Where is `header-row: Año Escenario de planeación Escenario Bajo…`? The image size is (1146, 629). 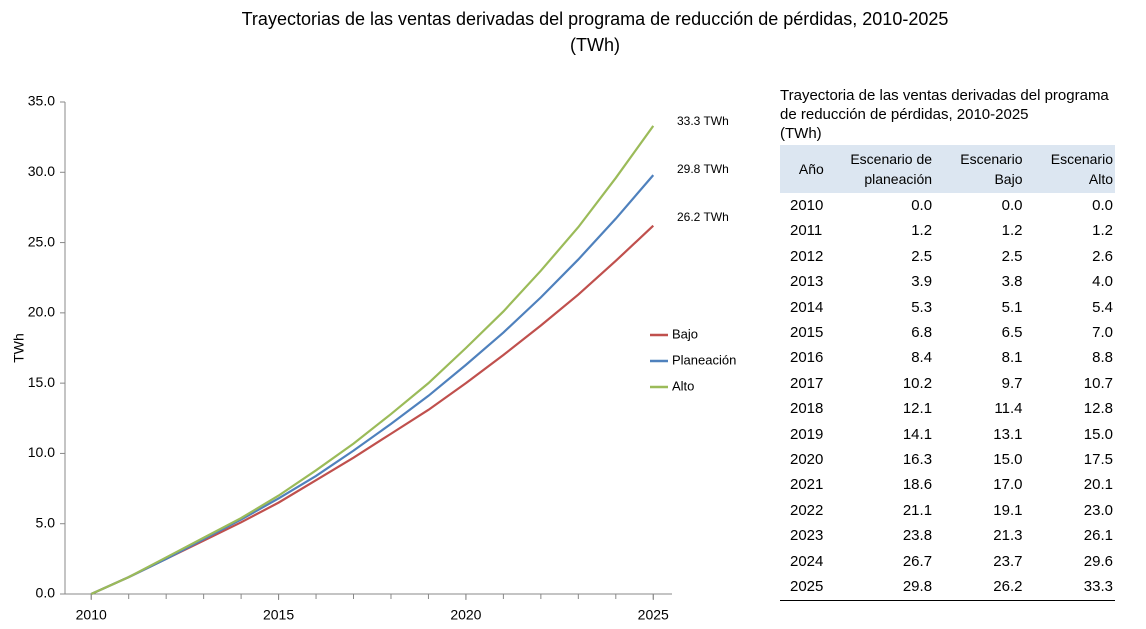
header-row: Año Escenario de planeación Escenario Bajo… is located at coordinates (947, 169).